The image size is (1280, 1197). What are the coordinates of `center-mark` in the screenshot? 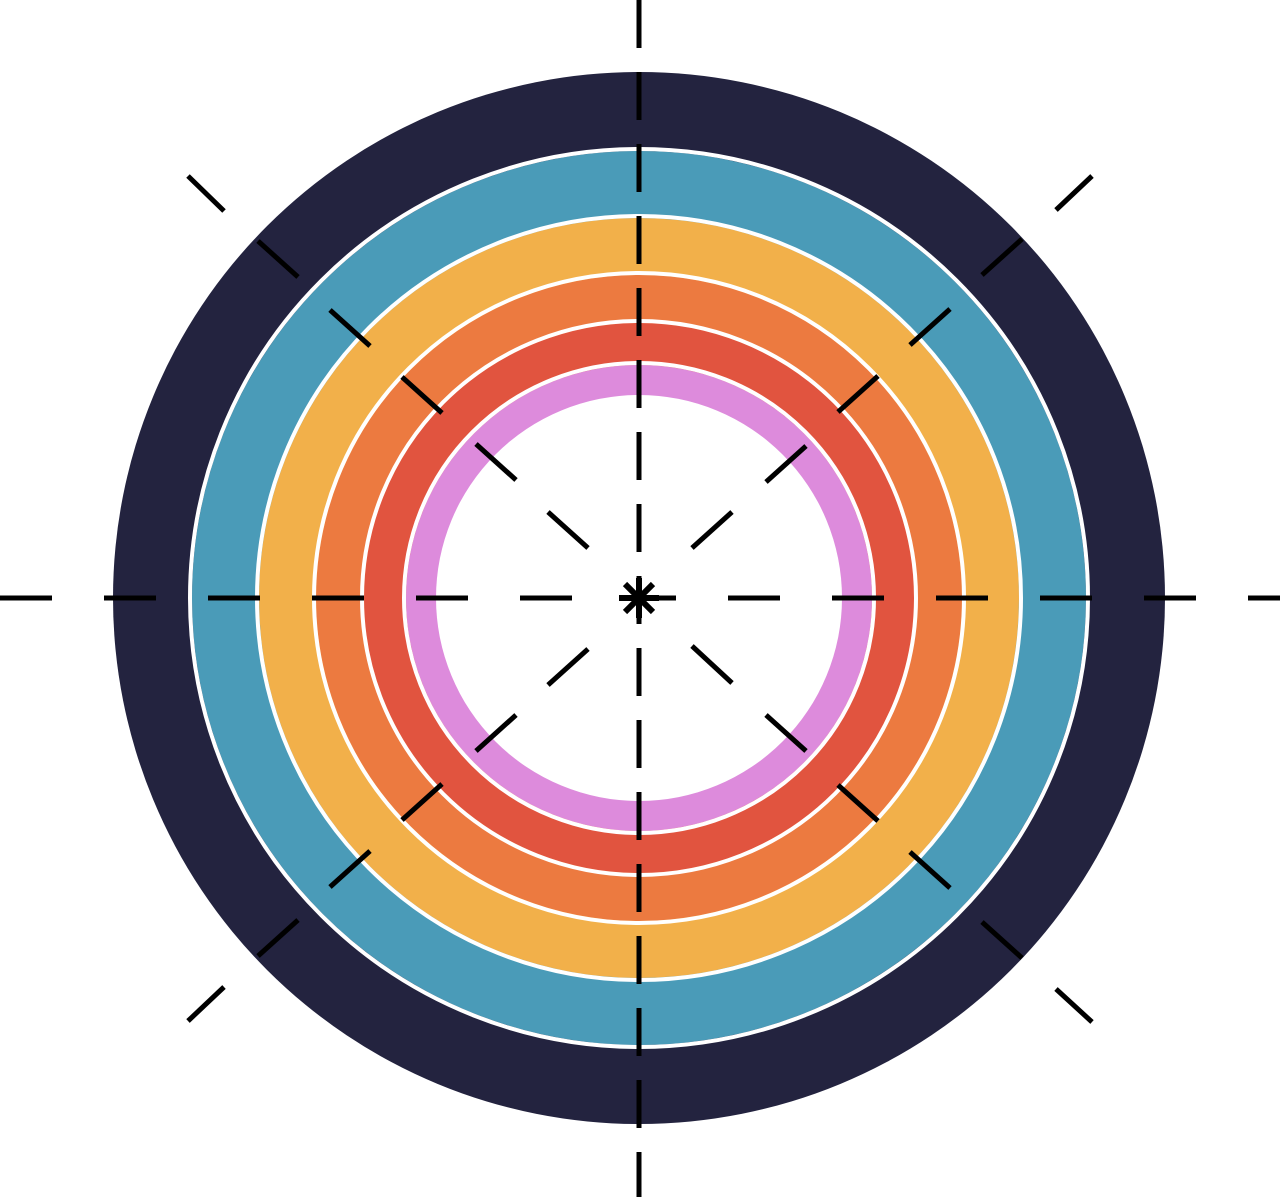 It's located at (639, 598).